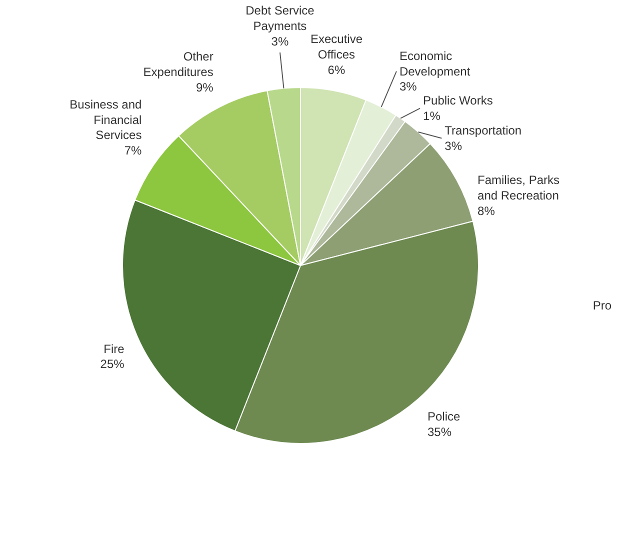 The image size is (621, 533). What do you see at coordinates (106, 119) in the screenshot?
I see `slice-label: Business and Financial Services` at bounding box center [106, 119].